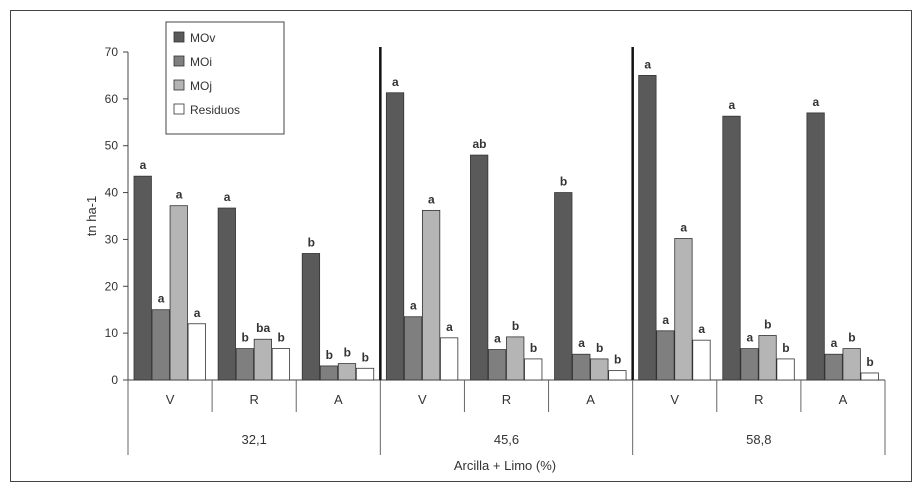 The height and width of the screenshot is (489, 920). What do you see at coordinates (91, 216) in the screenshot?
I see `y-axis-label: tn ha-1` at bounding box center [91, 216].